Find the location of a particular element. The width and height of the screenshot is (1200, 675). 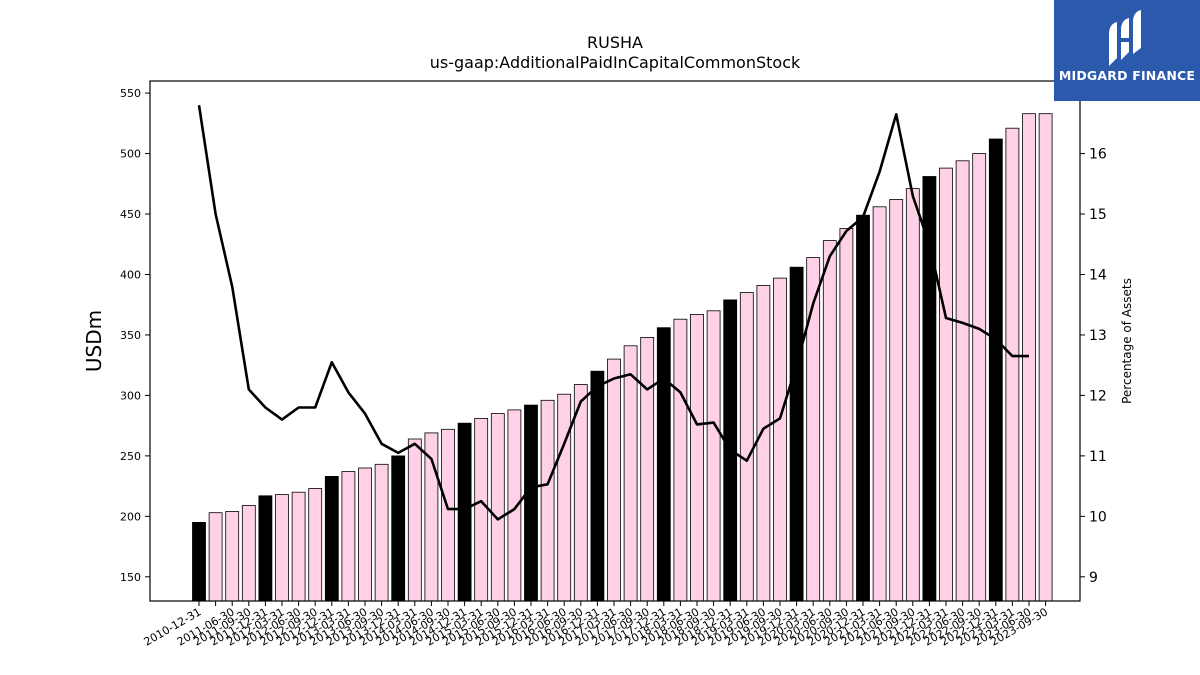

y2-tick-label: 10 is located at coordinates (1098, 517).